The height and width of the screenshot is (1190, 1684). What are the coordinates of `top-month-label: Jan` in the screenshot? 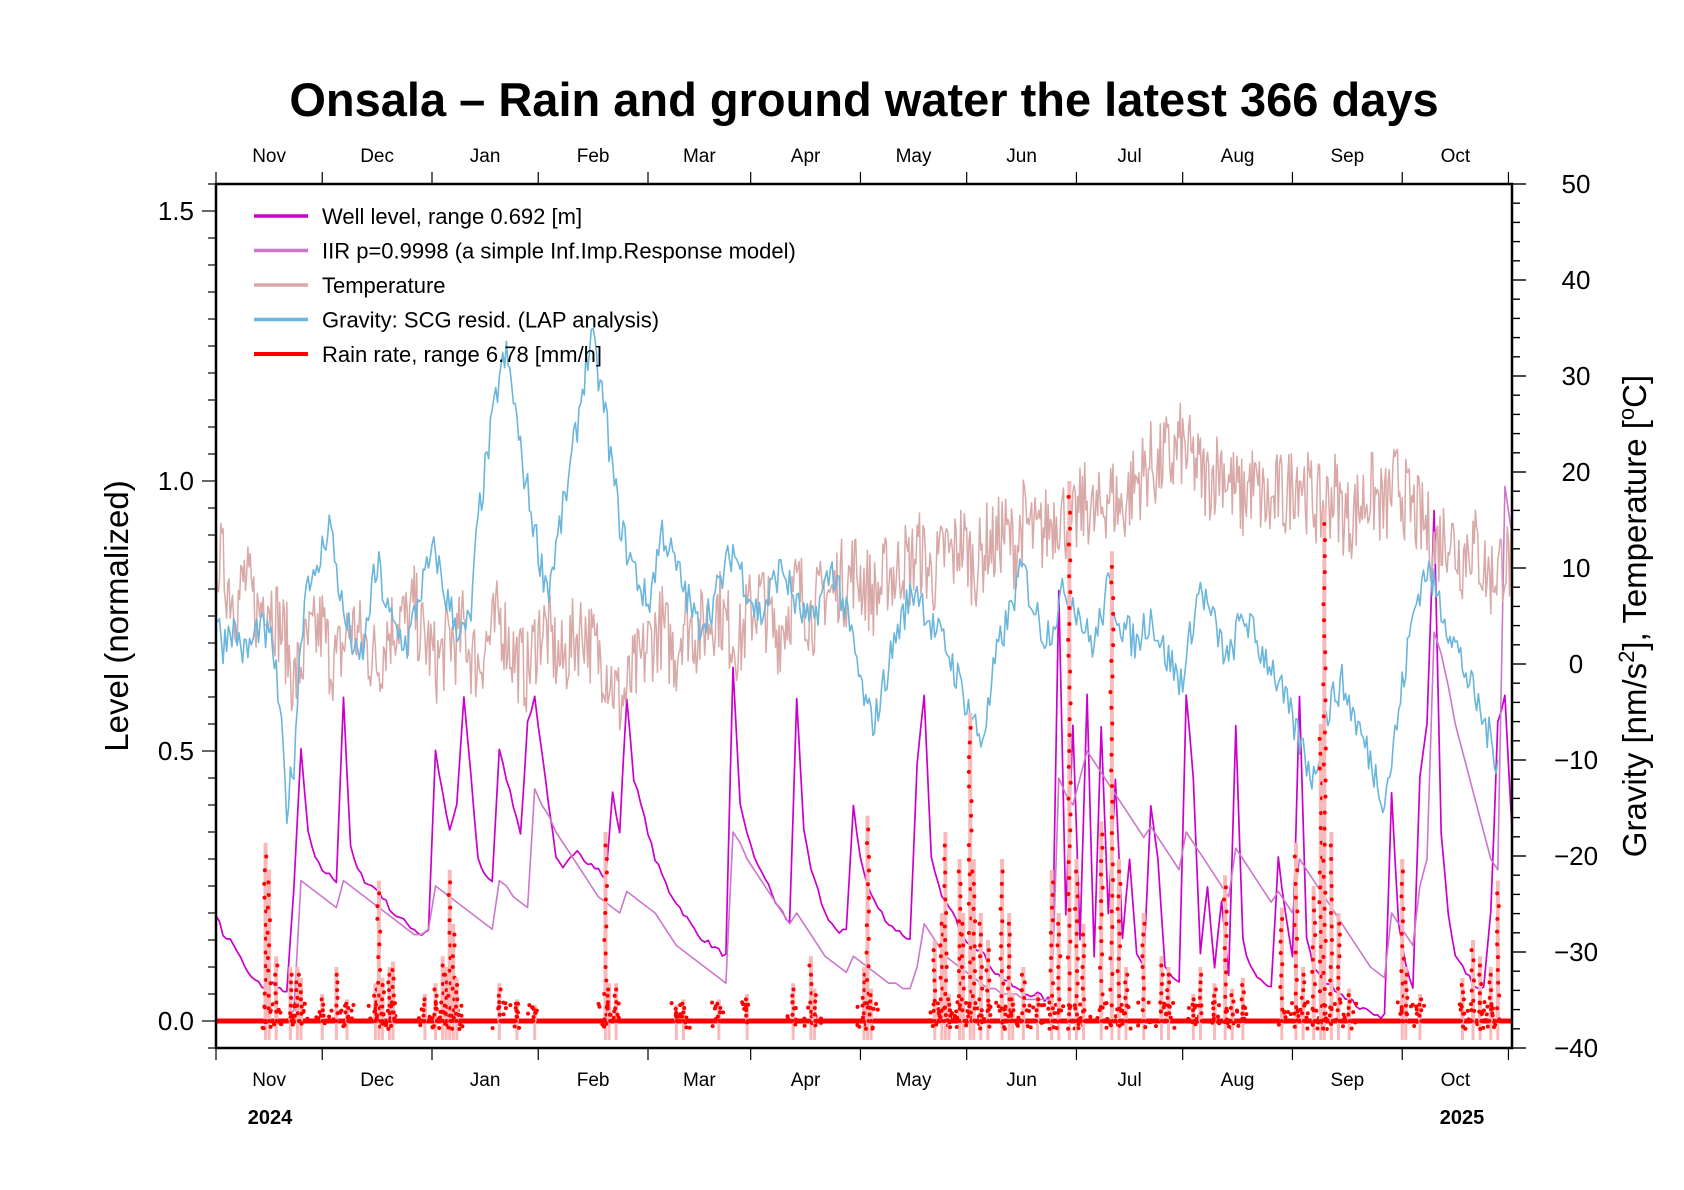 It's located at (485, 156).